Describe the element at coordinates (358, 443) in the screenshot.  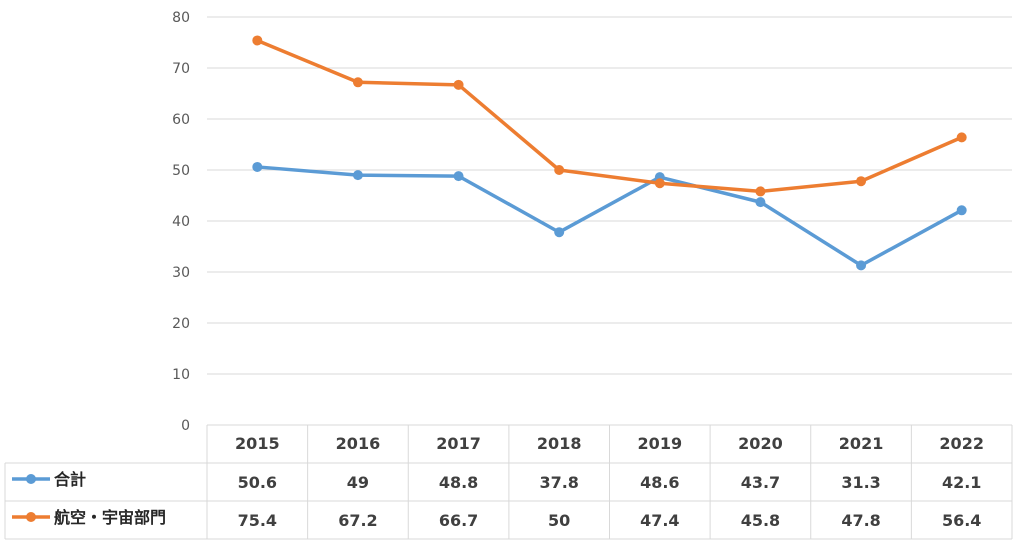
I see `x-tick-label: 2016` at that location.